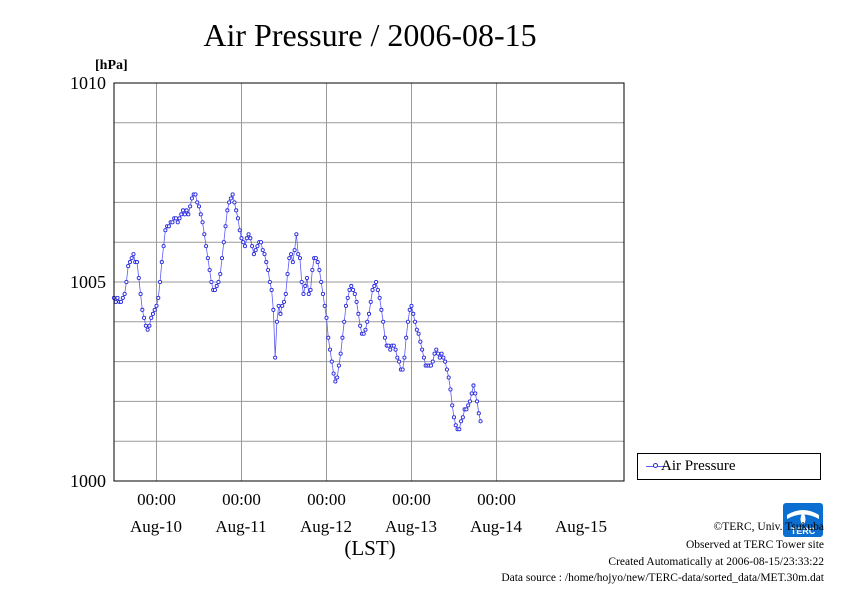 This screenshot has width=842, height=595. Describe the element at coordinates (655, 465) in the screenshot. I see `legend-marker` at that location.